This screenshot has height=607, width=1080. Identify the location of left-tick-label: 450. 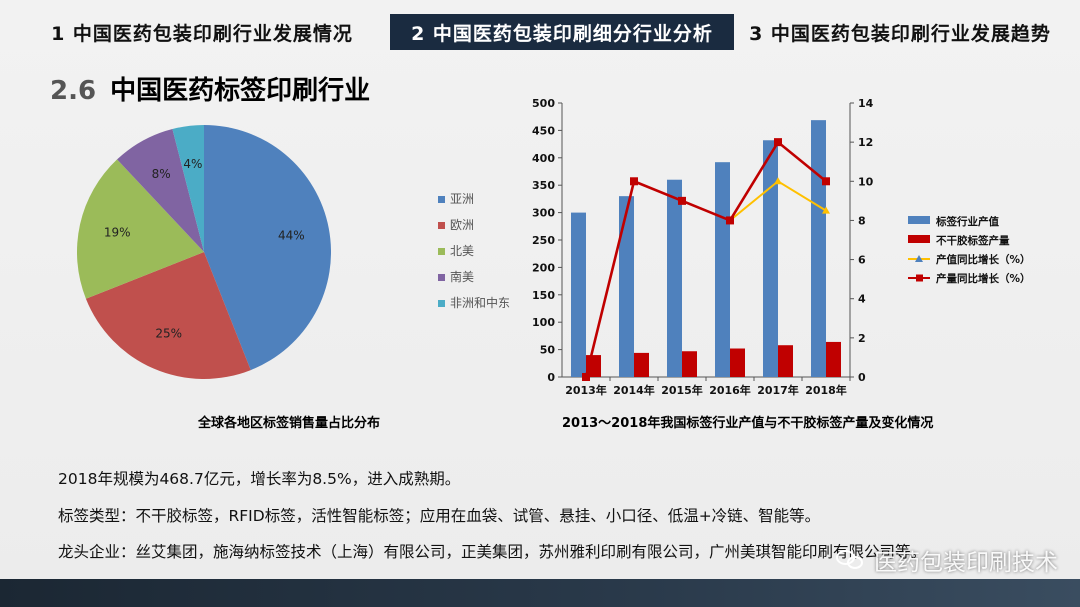
(543, 130).